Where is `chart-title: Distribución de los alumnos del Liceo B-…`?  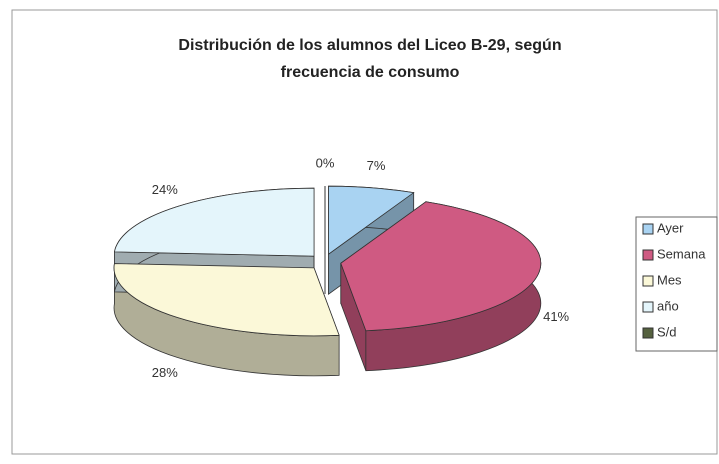 chart-title: Distribución de los alumnos del Liceo B-… is located at coordinates (369, 45).